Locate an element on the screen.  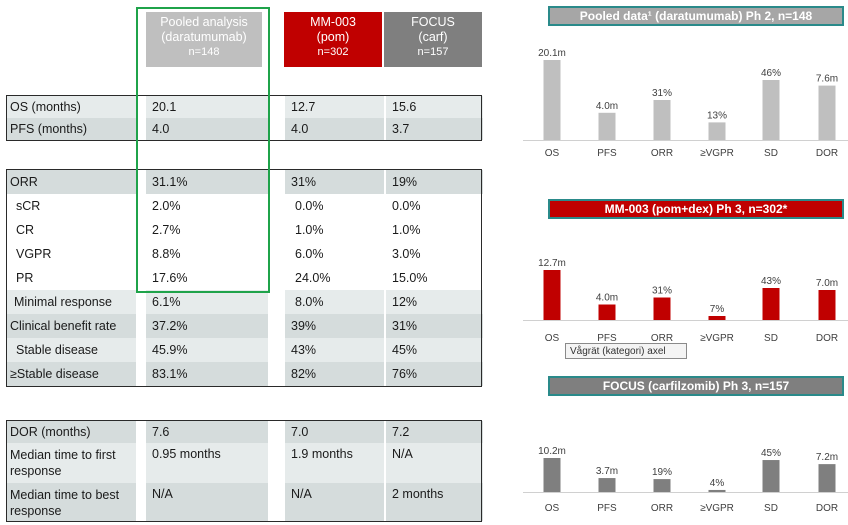
data-label-4: 46% is located at coordinates (771, 73).